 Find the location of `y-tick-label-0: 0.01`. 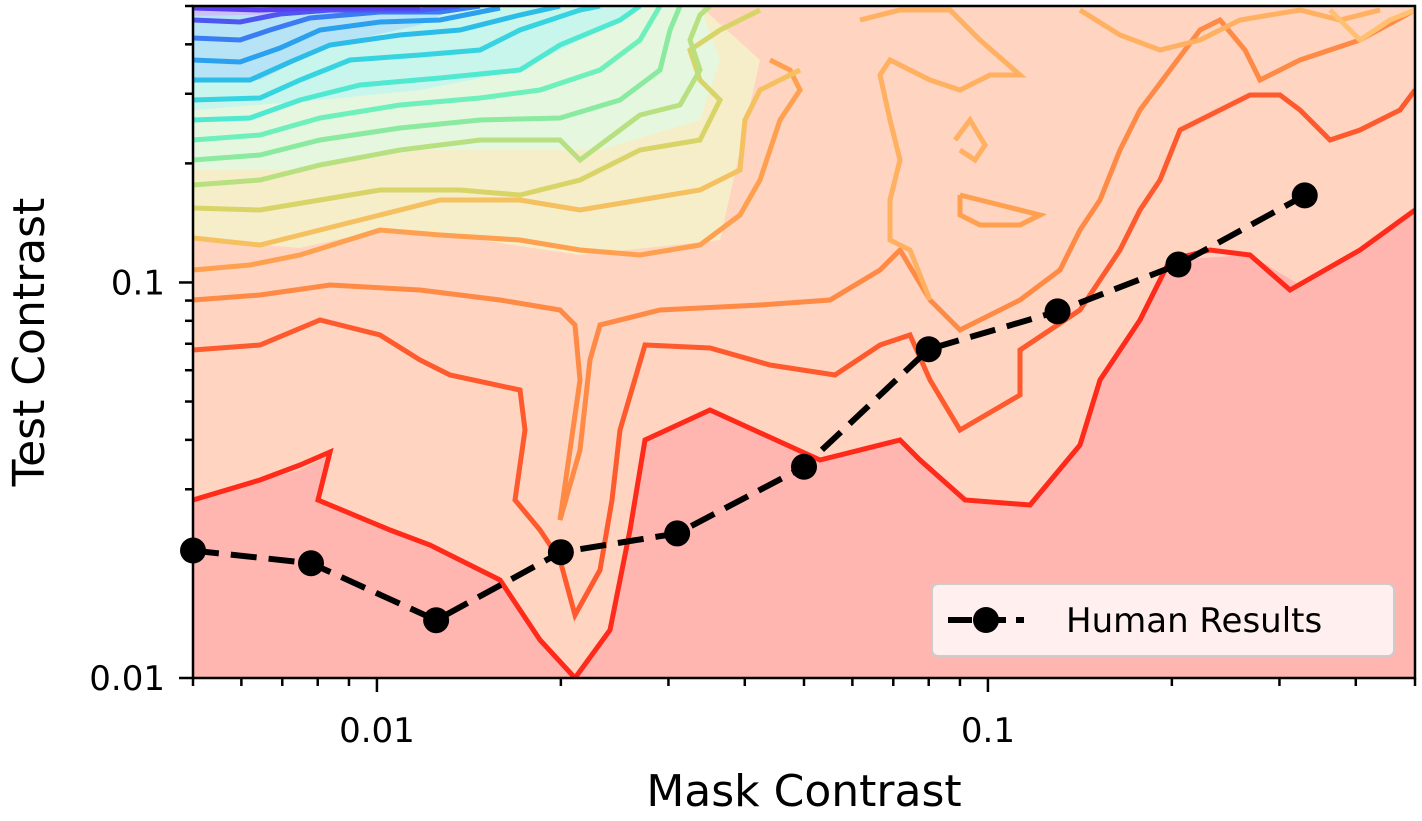

y-tick-label-0: 0.01 is located at coordinates (127, 679).